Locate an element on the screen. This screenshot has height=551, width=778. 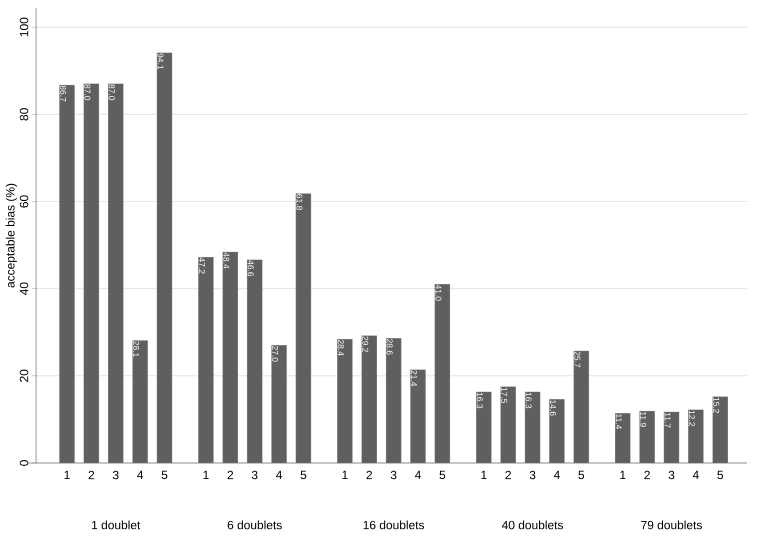
data-label: 25.7 is located at coordinates (577, 360).